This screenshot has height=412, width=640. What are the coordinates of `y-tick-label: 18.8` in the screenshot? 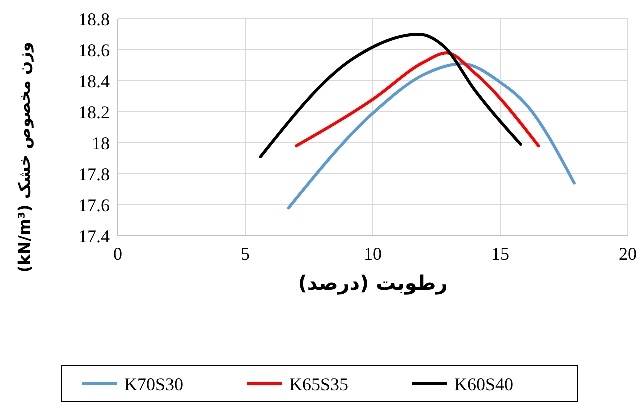 It's located at (94, 19).